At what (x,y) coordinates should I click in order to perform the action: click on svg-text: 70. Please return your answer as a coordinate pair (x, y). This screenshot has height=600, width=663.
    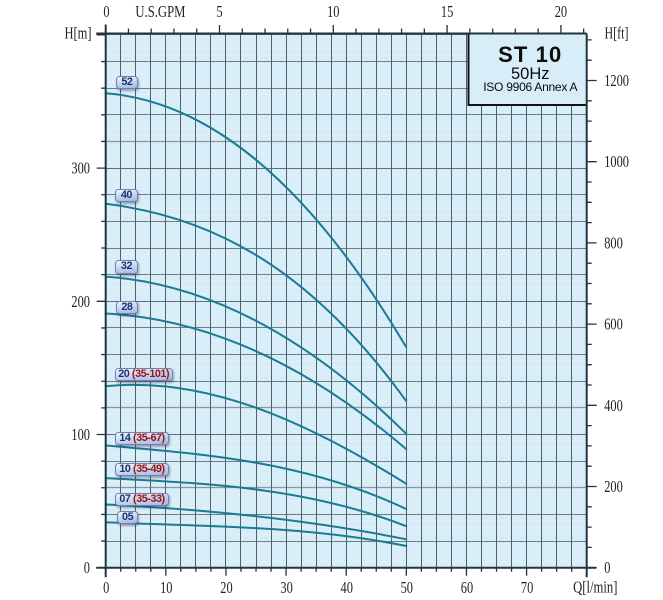
    Looking at the image, I should click on (527, 587).